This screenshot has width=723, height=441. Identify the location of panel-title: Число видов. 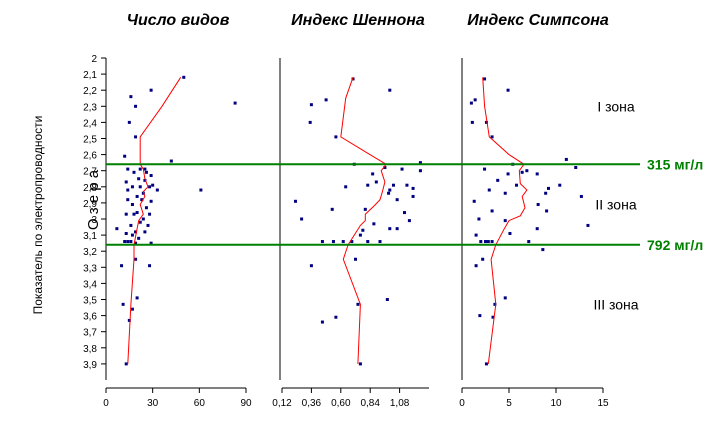
(178, 20).